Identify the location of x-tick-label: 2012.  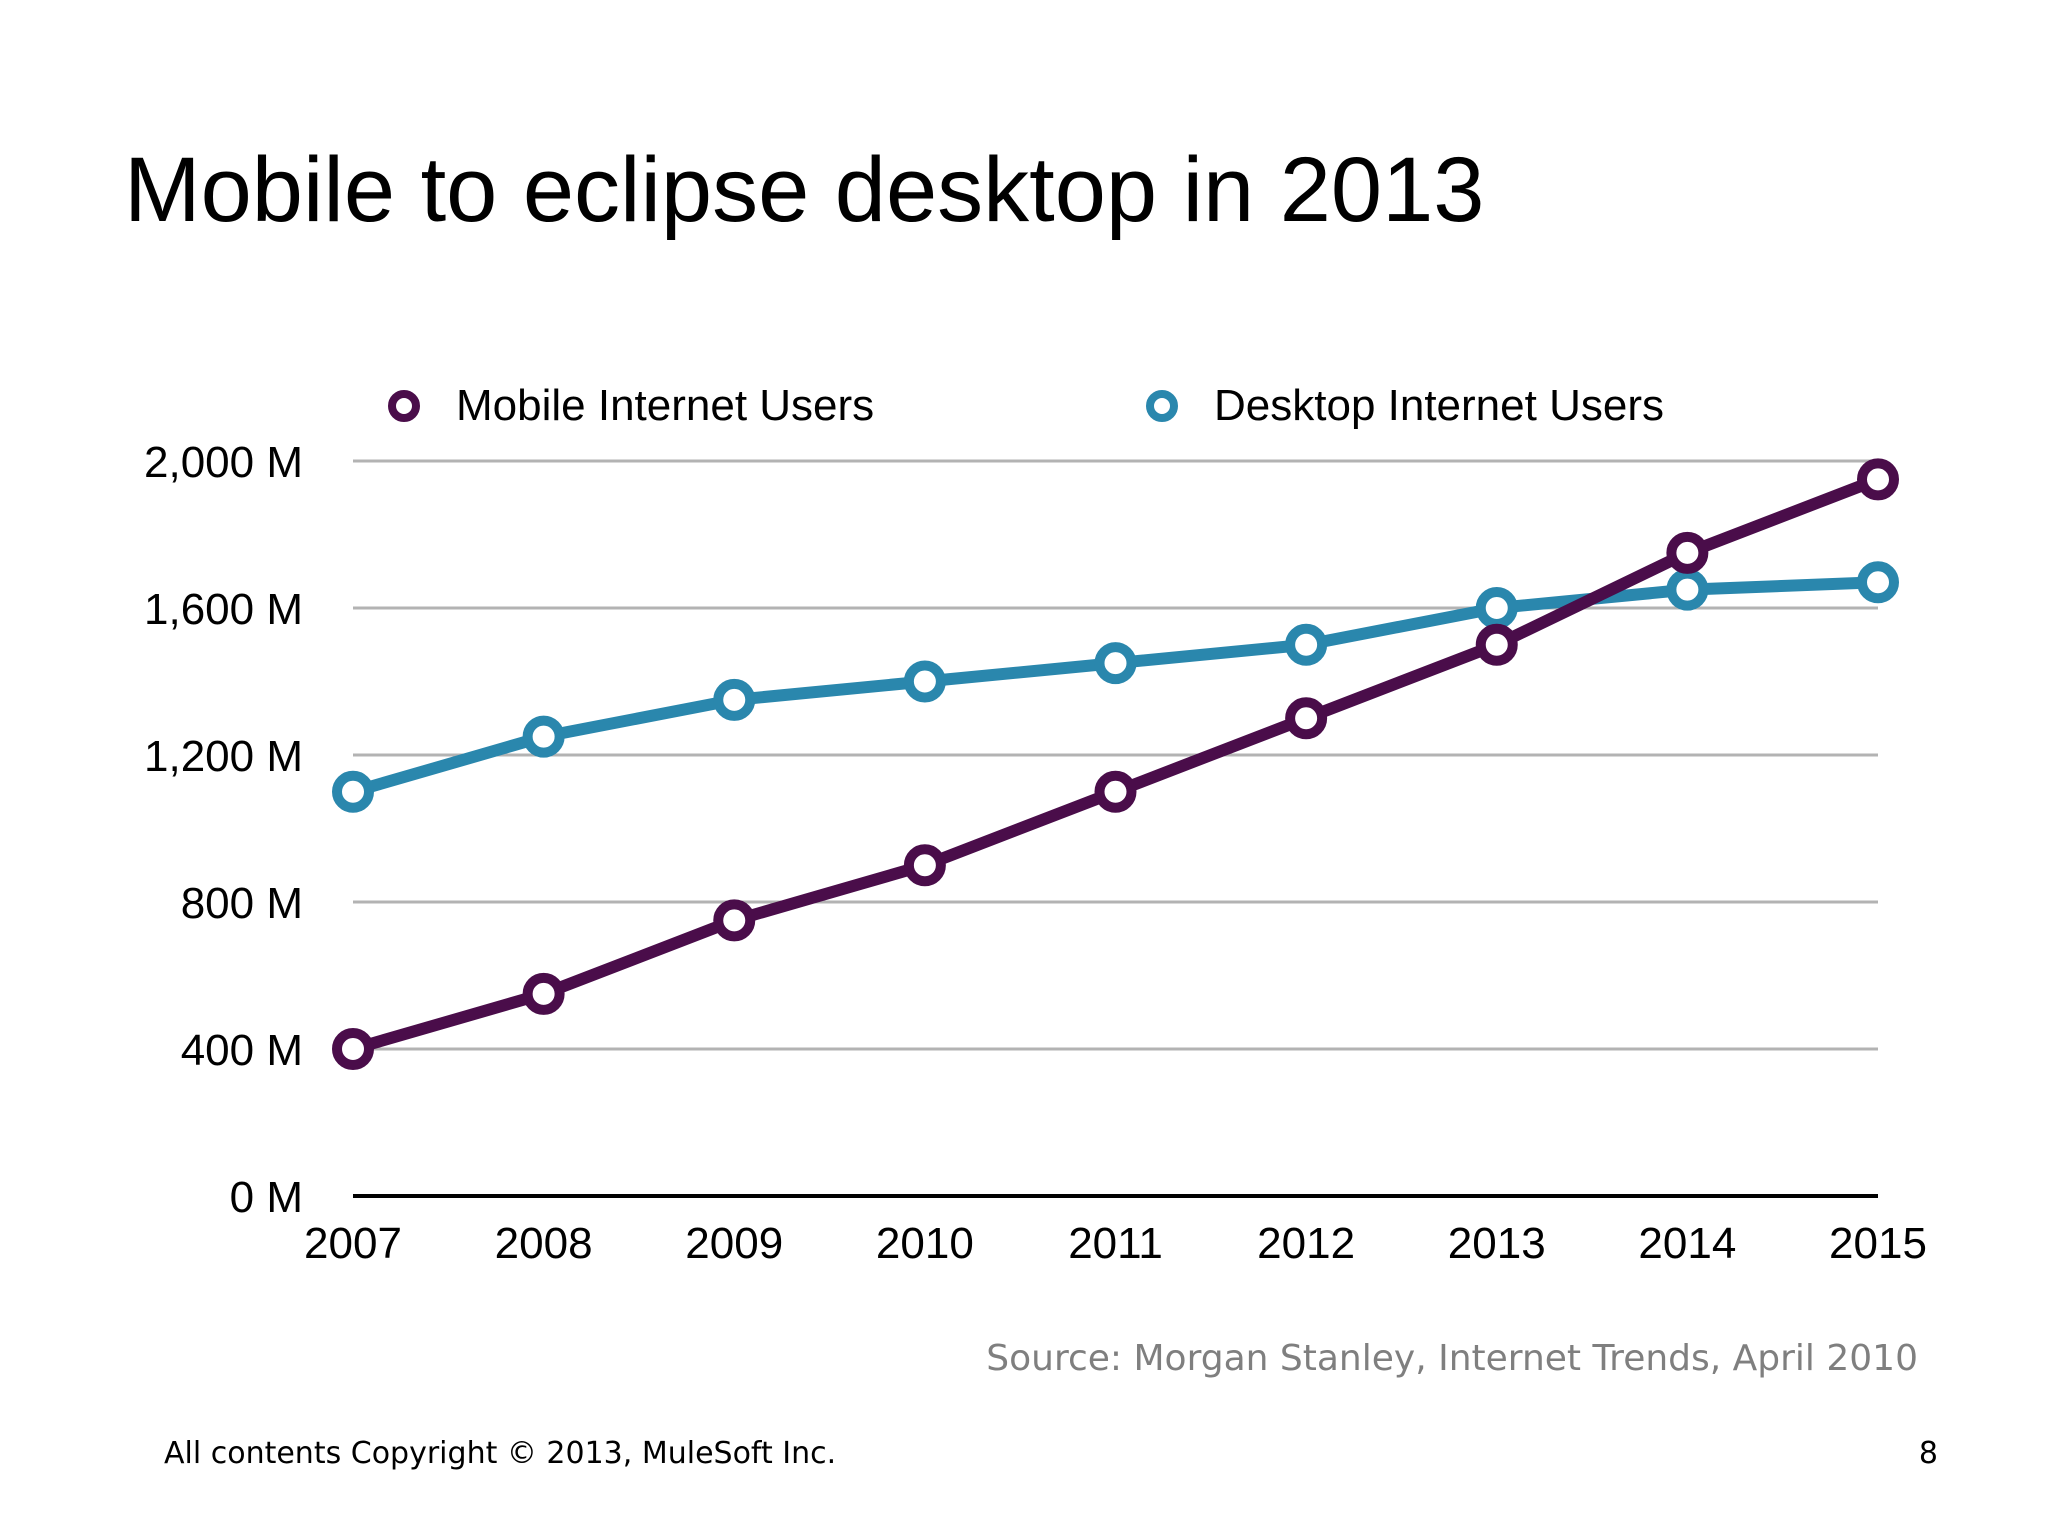
(1306, 1243).